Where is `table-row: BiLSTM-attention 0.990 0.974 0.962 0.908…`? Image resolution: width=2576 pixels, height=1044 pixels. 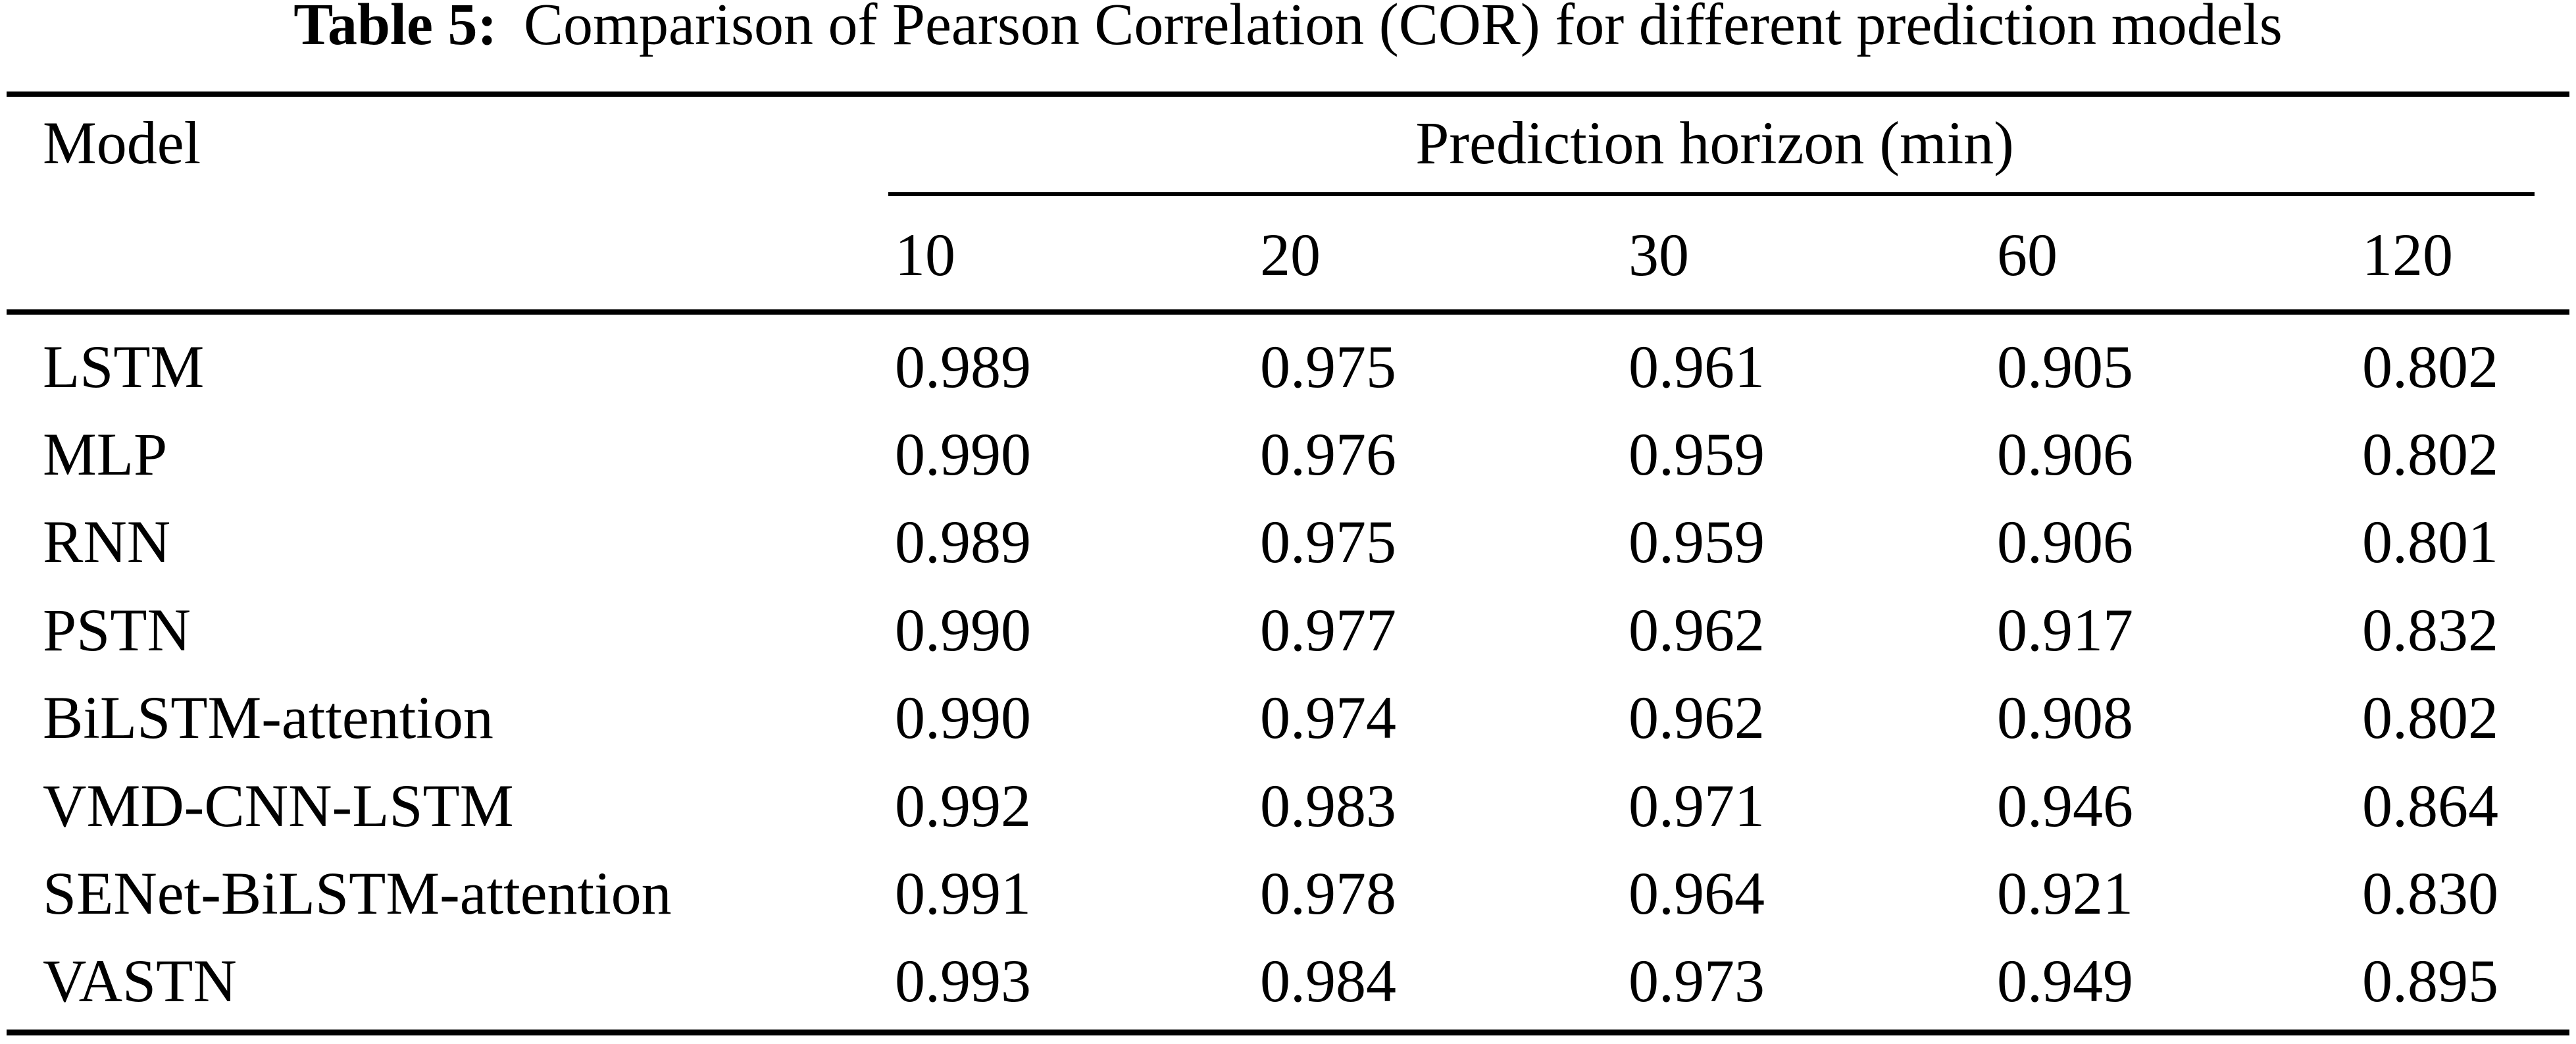
table-row: BiLSTM-attention 0.990 0.974 0.962 0.908… is located at coordinates (1288, 718).